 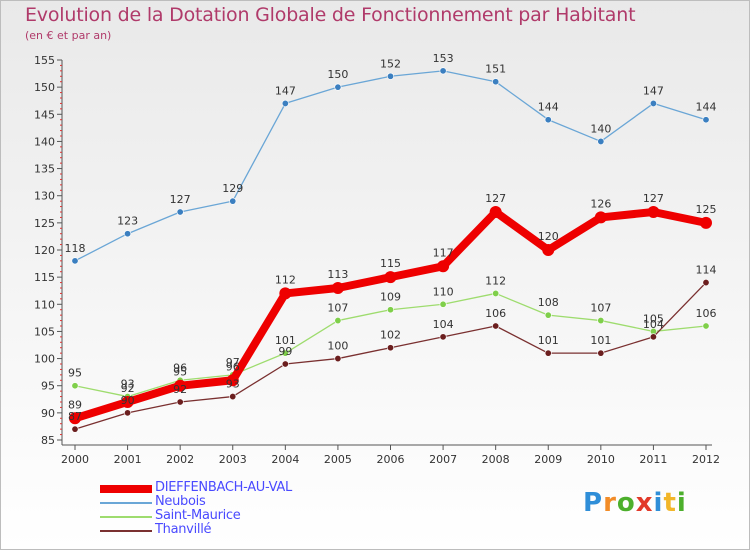 I want to click on y-tick-label: 125, so click(x=44, y=223).